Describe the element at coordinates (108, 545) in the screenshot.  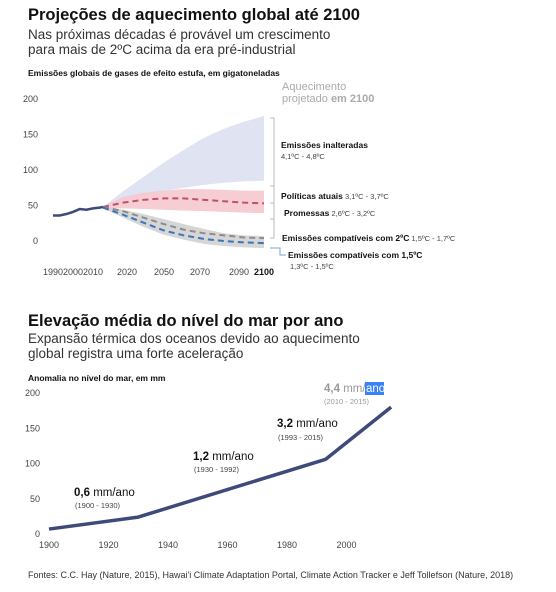
I see `x-tick-label: 1920` at that location.